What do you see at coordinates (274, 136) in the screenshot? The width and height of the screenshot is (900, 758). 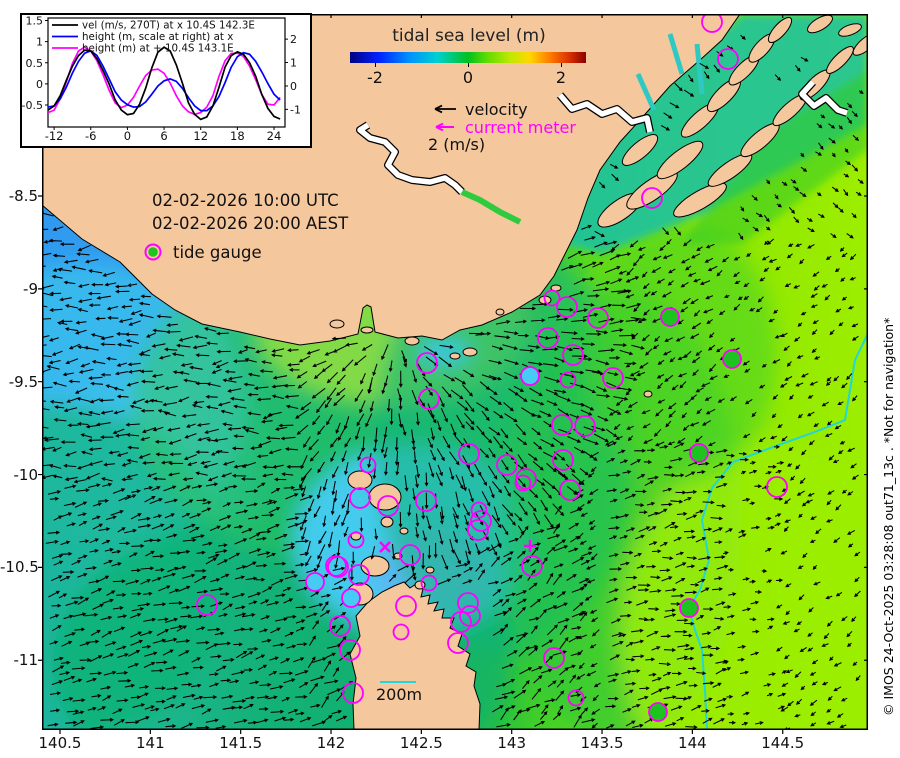 I see `svg-text: 24` at bounding box center [274, 136].